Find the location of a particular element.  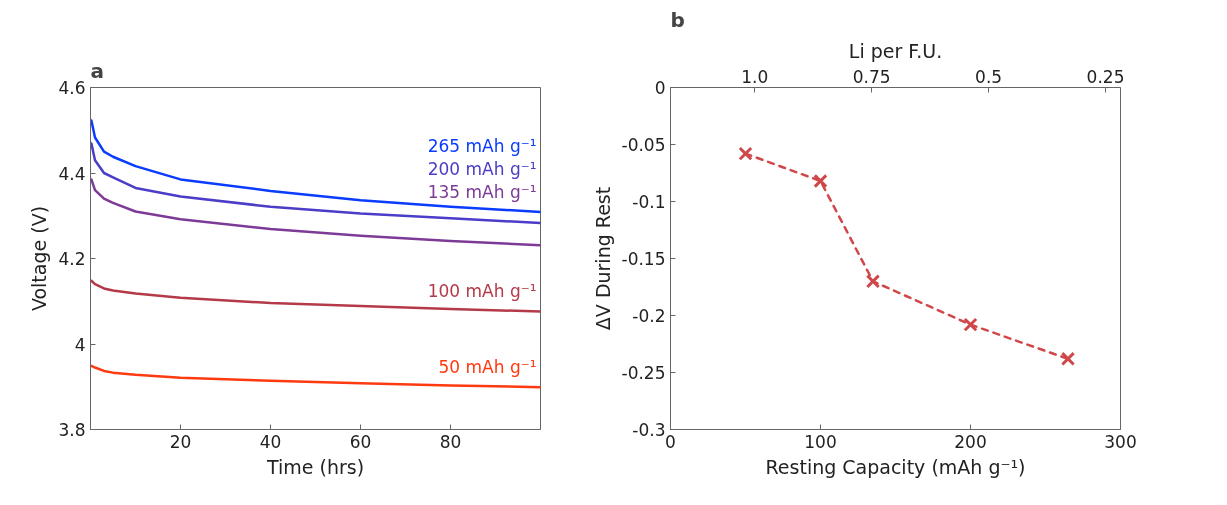

y-tick-label: -0.3 is located at coordinates (649, 430).